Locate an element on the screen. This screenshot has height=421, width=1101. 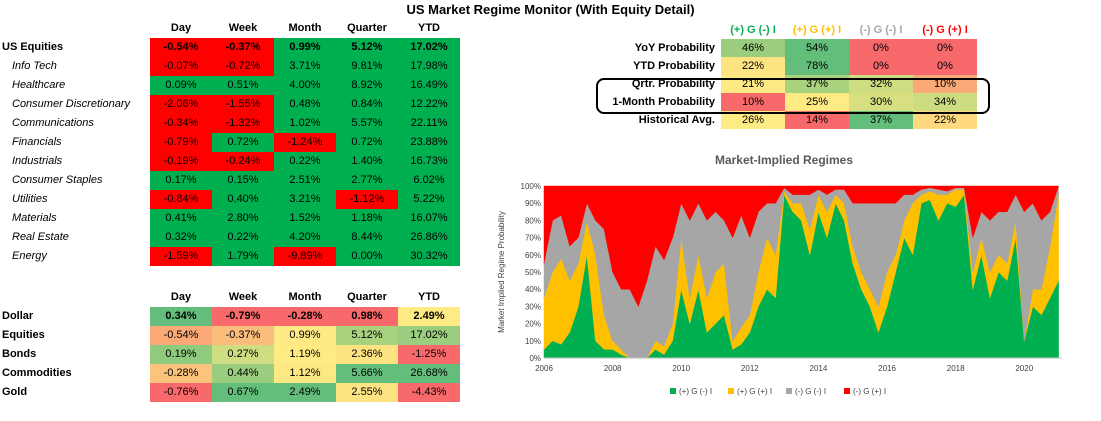
row-label: Bonds is located at coordinates (19, 354).